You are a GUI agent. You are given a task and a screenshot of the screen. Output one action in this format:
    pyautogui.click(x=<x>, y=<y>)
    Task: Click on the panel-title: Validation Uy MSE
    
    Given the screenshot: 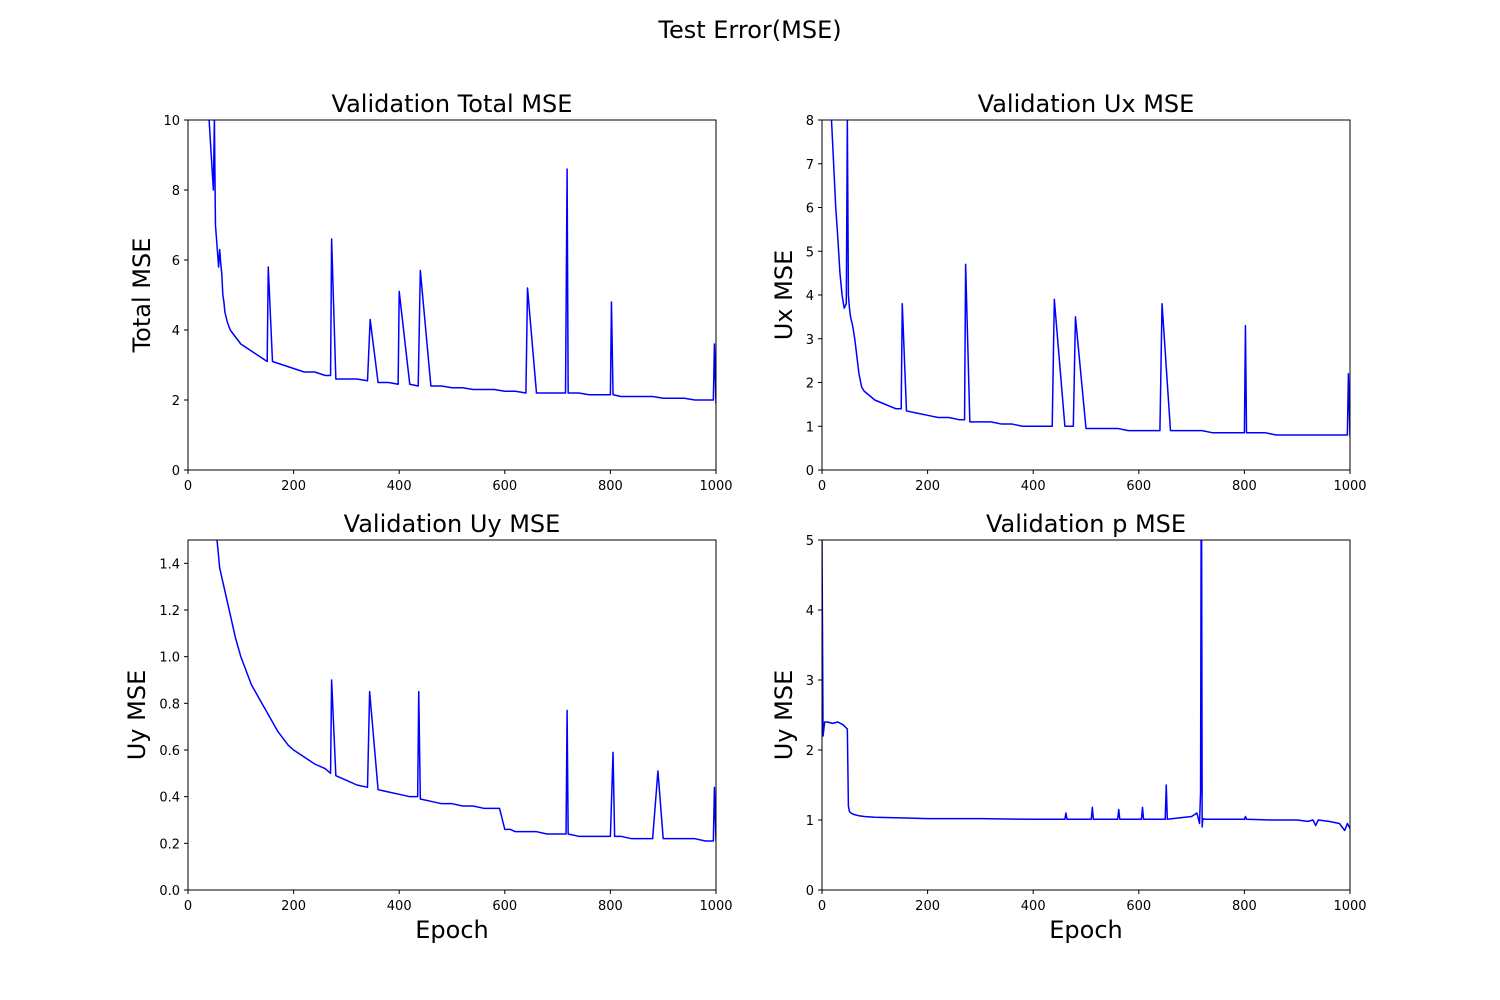 What is the action you would take?
    pyautogui.click(x=452, y=524)
    